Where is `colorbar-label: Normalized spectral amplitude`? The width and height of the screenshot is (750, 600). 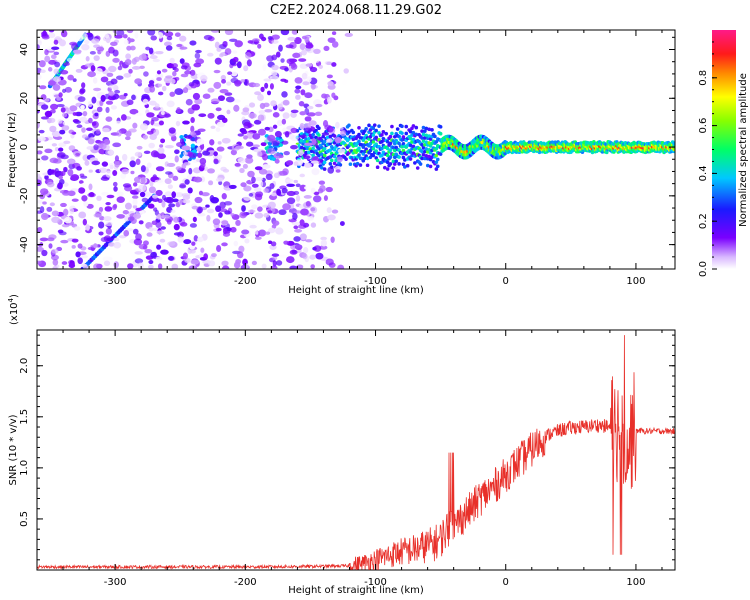
colorbar-label: Normalized spectral amplitude is located at coordinates (743, 150).